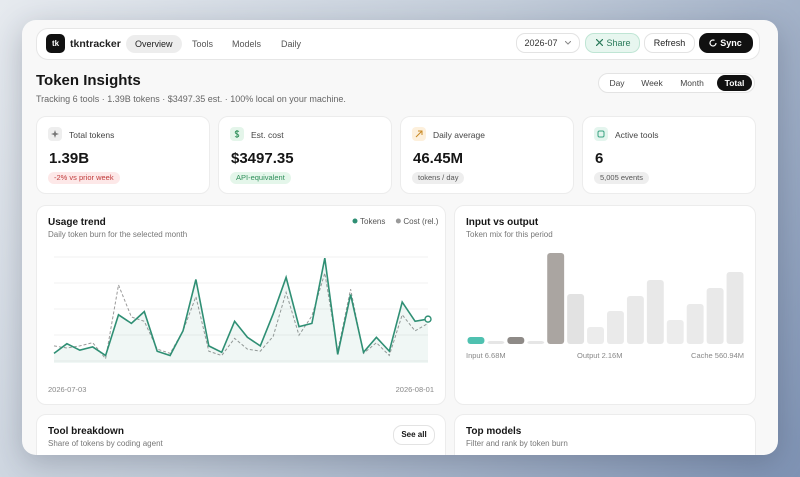  I want to click on stat-value: $3497.35, so click(262, 158).